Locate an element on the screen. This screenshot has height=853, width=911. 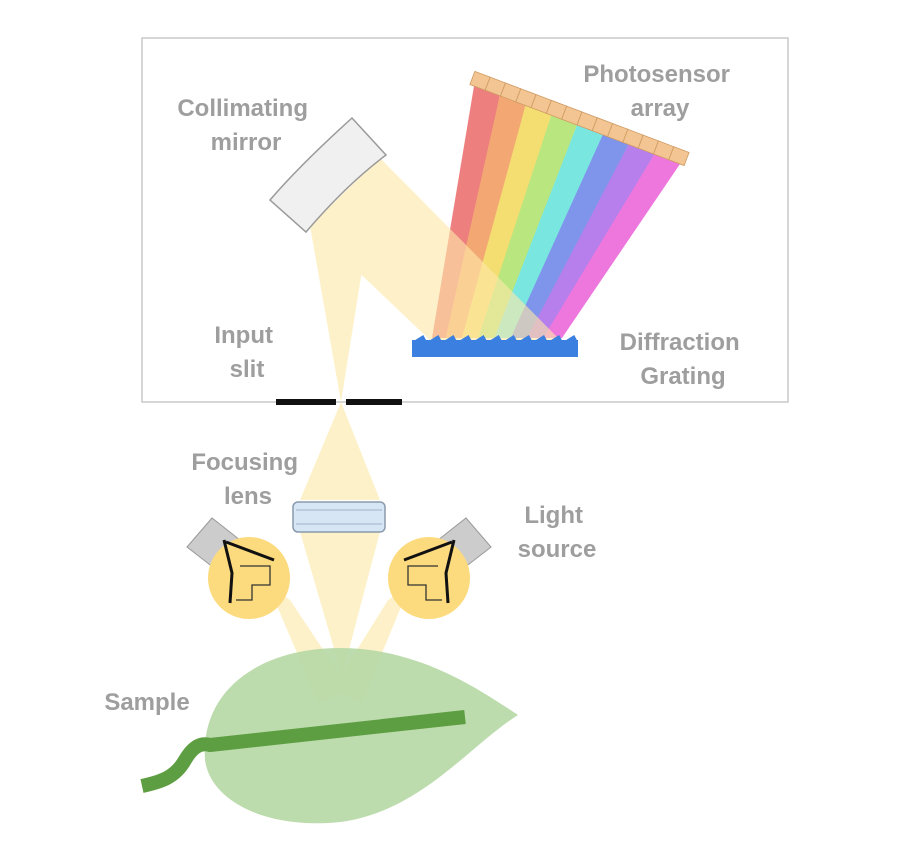
label-sample: Sample is located at coordinates (146, 702).